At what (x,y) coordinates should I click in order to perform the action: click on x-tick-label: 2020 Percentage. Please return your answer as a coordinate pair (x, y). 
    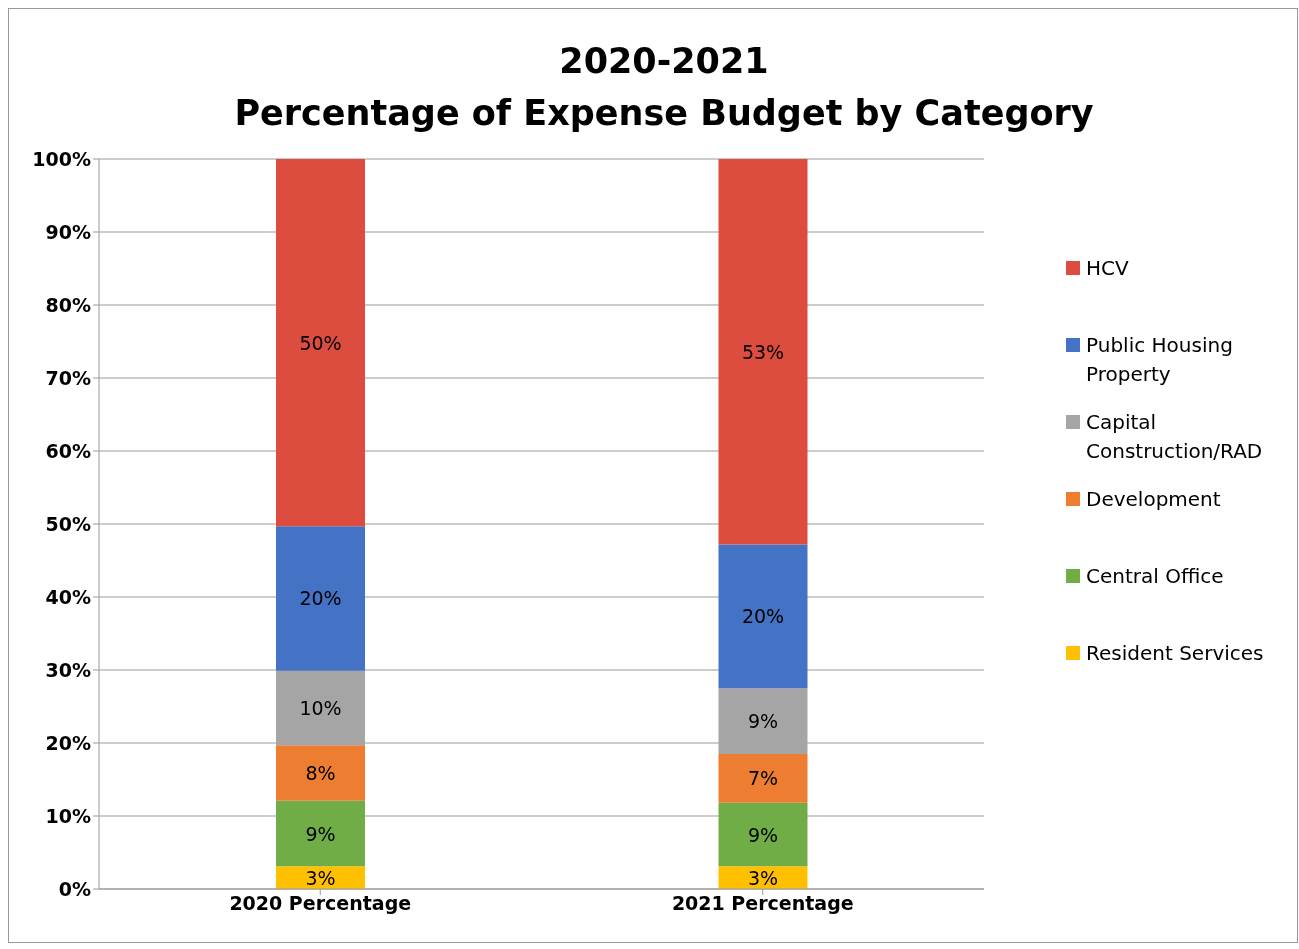
    Looking at the image, I should click on (320, 903).